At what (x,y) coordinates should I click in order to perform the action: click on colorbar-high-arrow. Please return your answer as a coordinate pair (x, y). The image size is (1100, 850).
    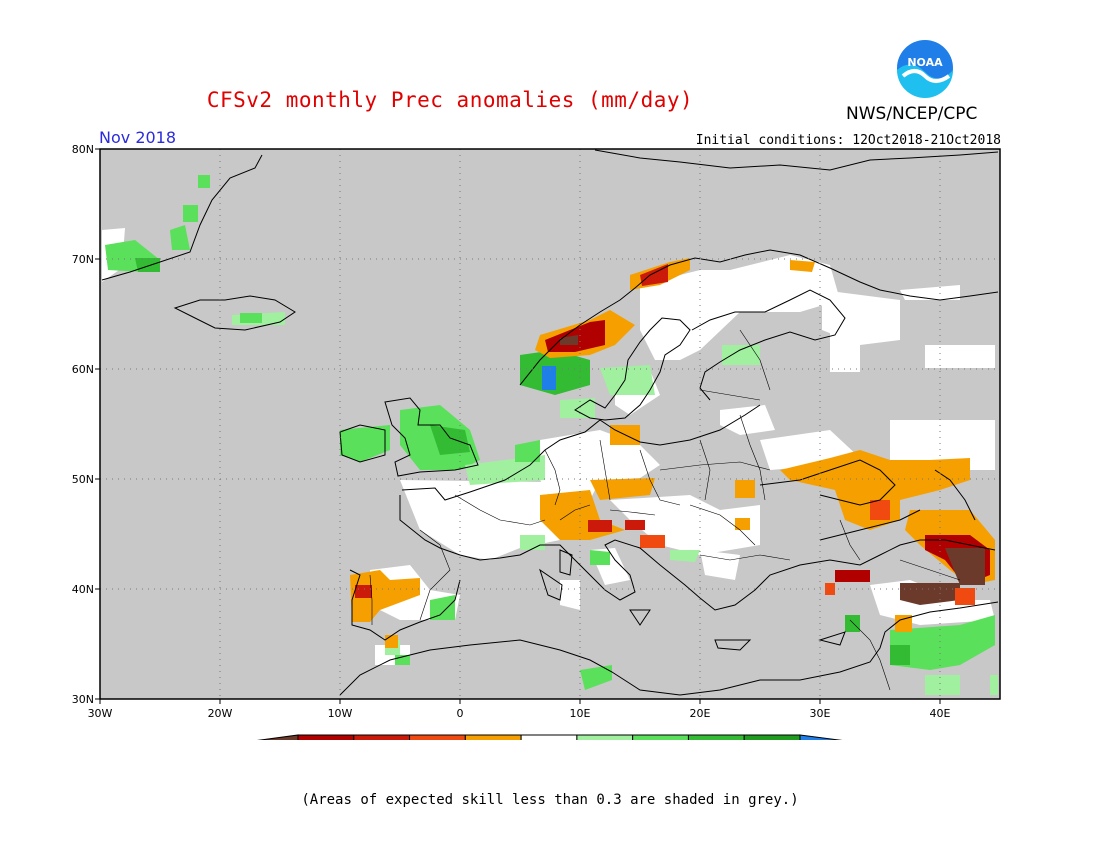
    Looking at the image, I should click on (821, 737).